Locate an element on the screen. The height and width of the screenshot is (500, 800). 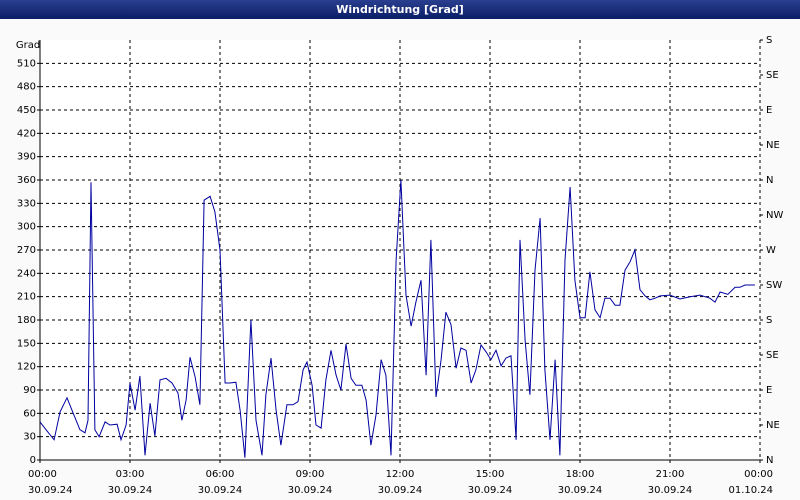
x-tick-label: 03:00 is located at coordinates (130, 474).